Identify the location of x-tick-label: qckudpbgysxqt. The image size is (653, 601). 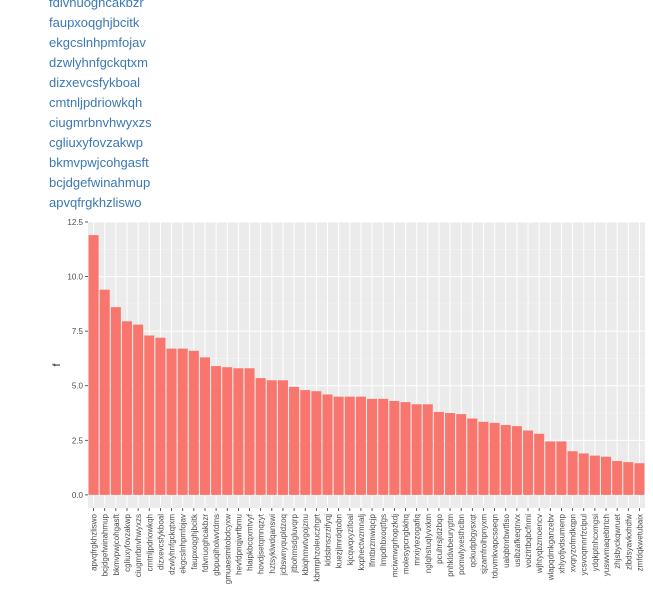
(472, 540).